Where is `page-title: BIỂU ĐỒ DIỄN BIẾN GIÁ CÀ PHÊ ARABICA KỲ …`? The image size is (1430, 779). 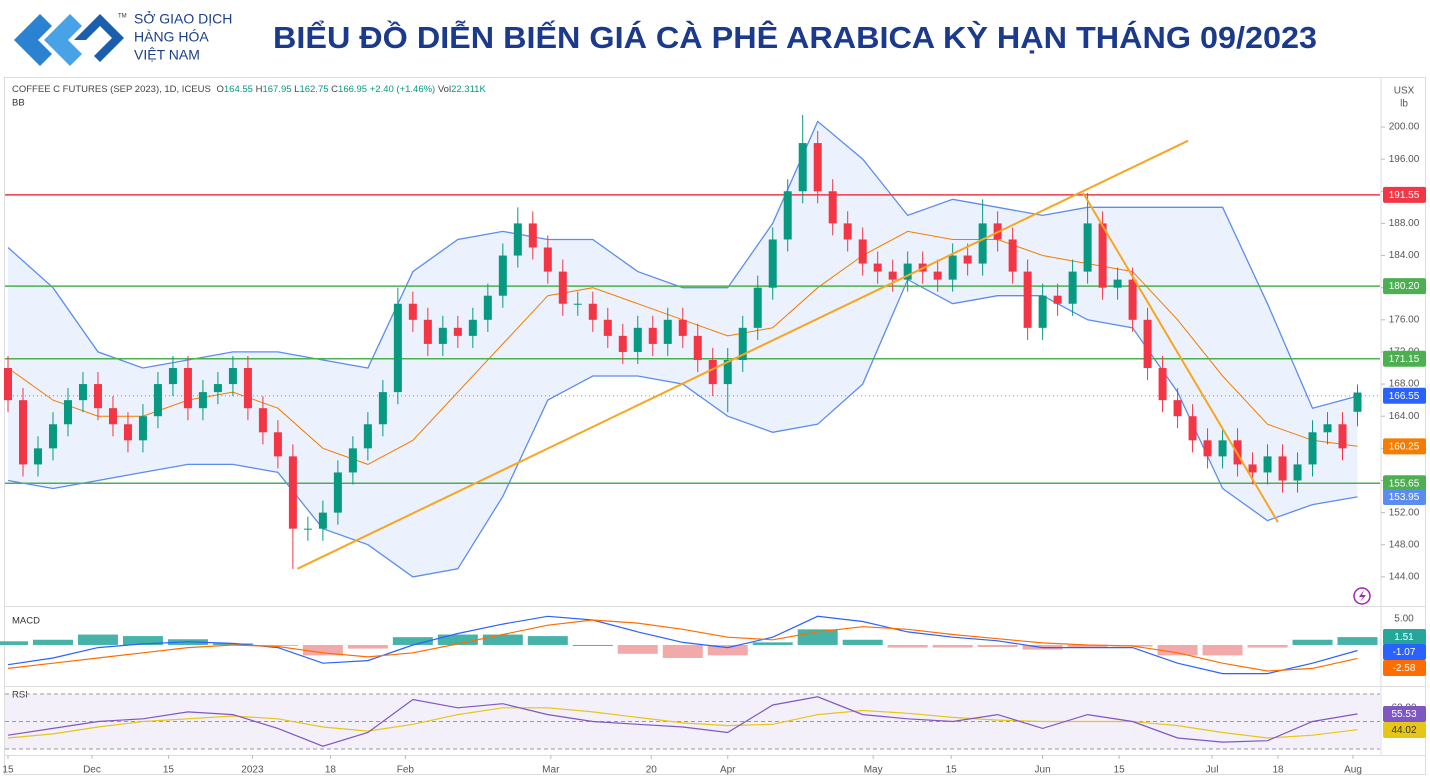 page-title: BIỂU ĐỒ DIỄN BIẾN GIÁ CÀ PHÊ ARABICA KỲ … is located at coordinates (795, 37).